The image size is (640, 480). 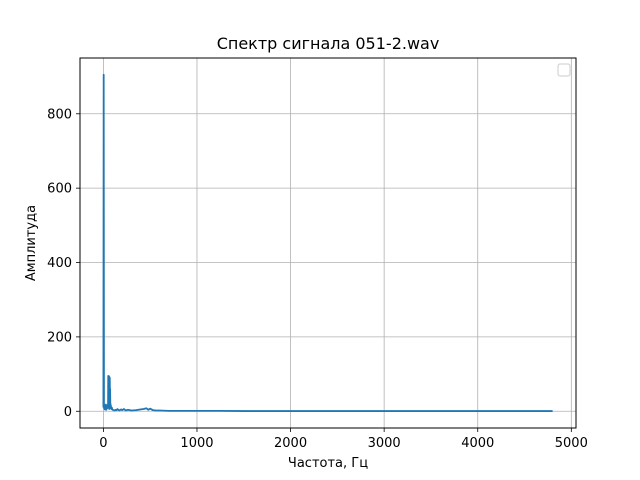 I want to click on y-tick-label: 200, so click(x=59, y=337).